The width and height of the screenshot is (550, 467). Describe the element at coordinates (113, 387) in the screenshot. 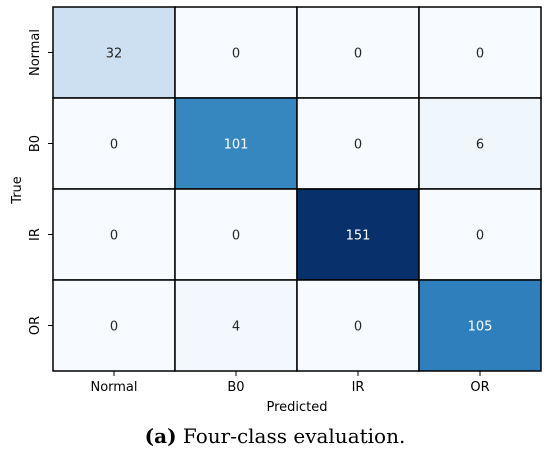

I see `x-tick-label: Normal` at that location.